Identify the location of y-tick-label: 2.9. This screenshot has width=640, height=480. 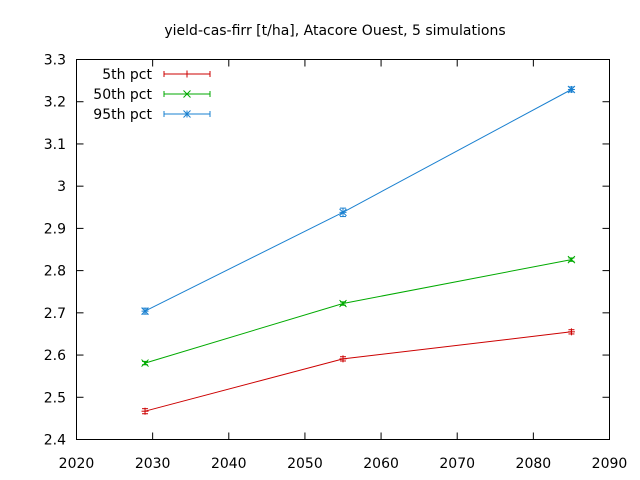
(55, 229).